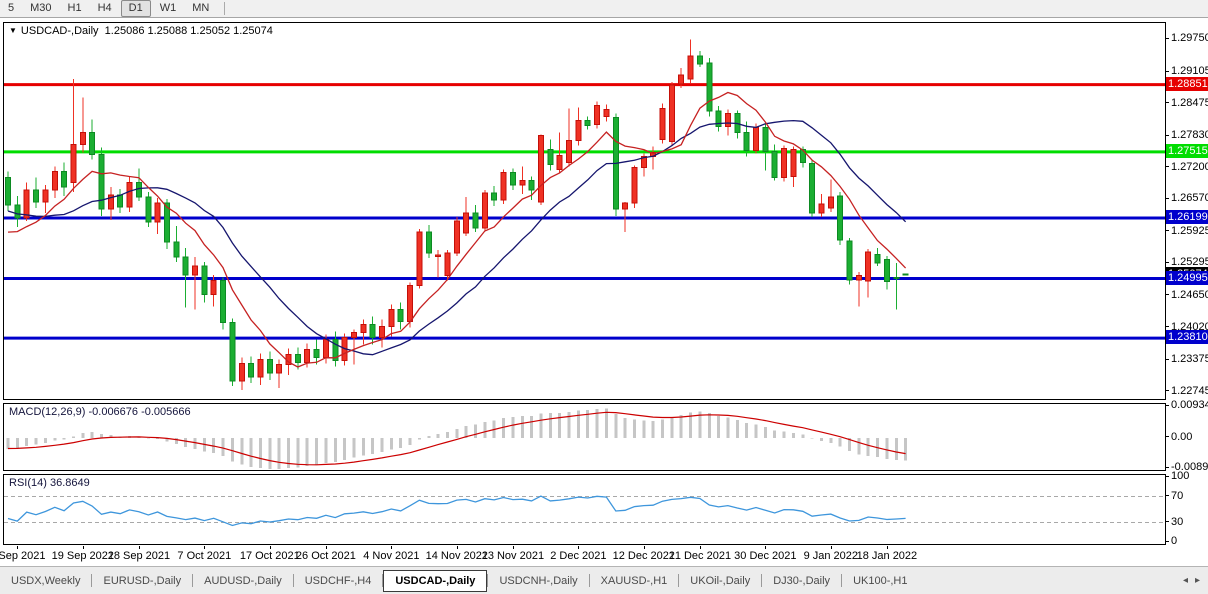  I want to click on time-axis-label: 21 Dec 2021, so click(700, 556).